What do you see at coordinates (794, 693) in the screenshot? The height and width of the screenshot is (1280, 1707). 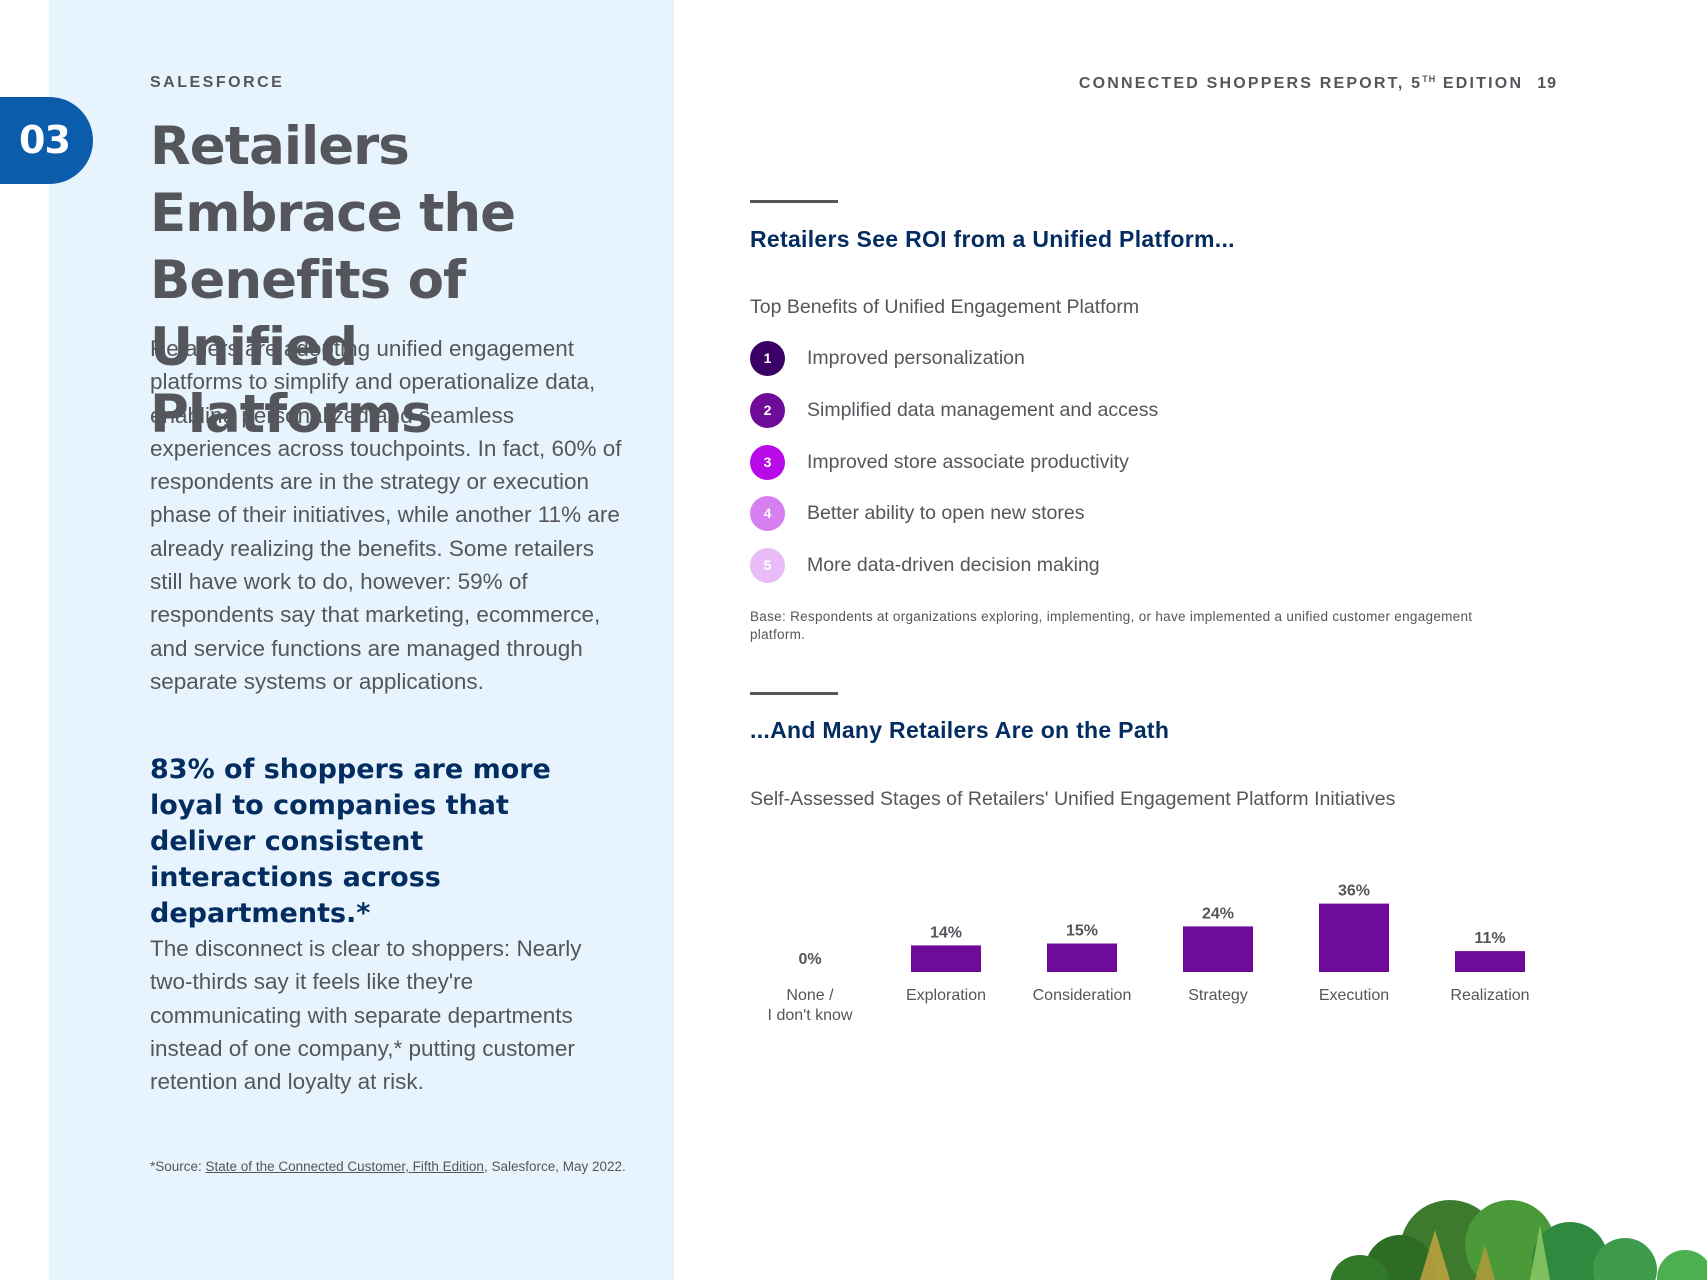 I see `path-divider` at bounding box center [794, 693].